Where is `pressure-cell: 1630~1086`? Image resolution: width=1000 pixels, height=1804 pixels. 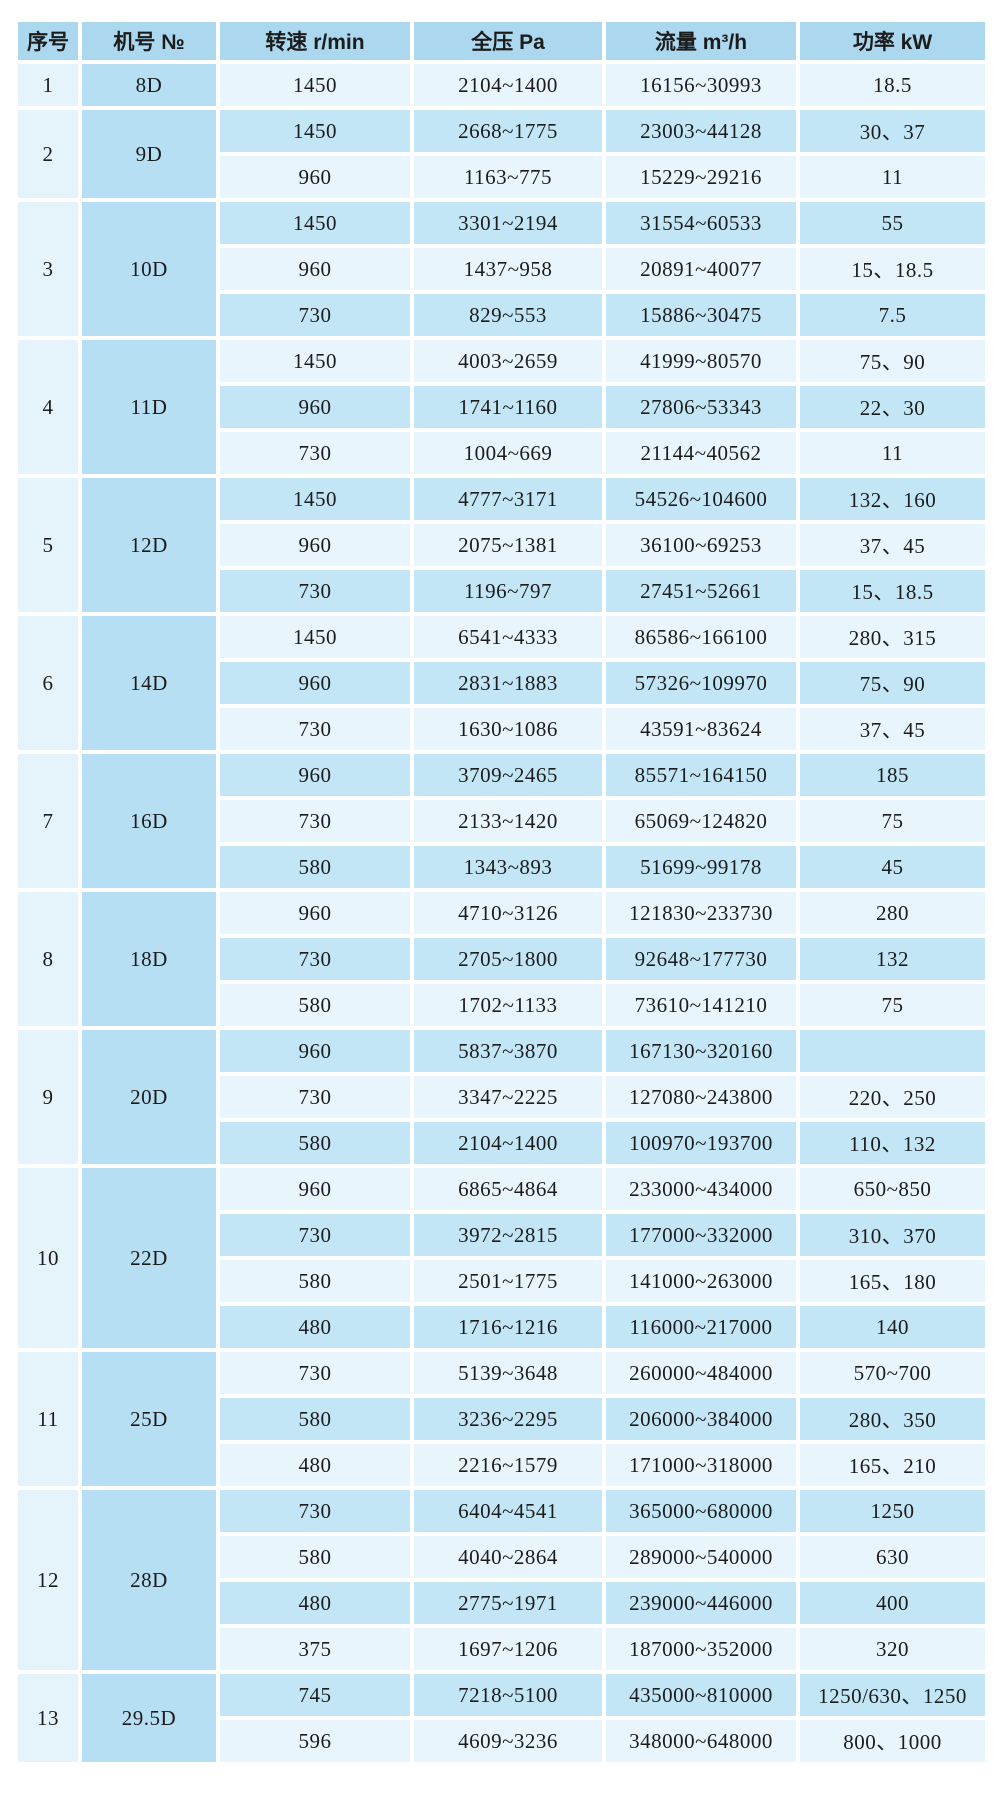
pressure-cell: 1630~1086 is located at coordinates (508, 729).